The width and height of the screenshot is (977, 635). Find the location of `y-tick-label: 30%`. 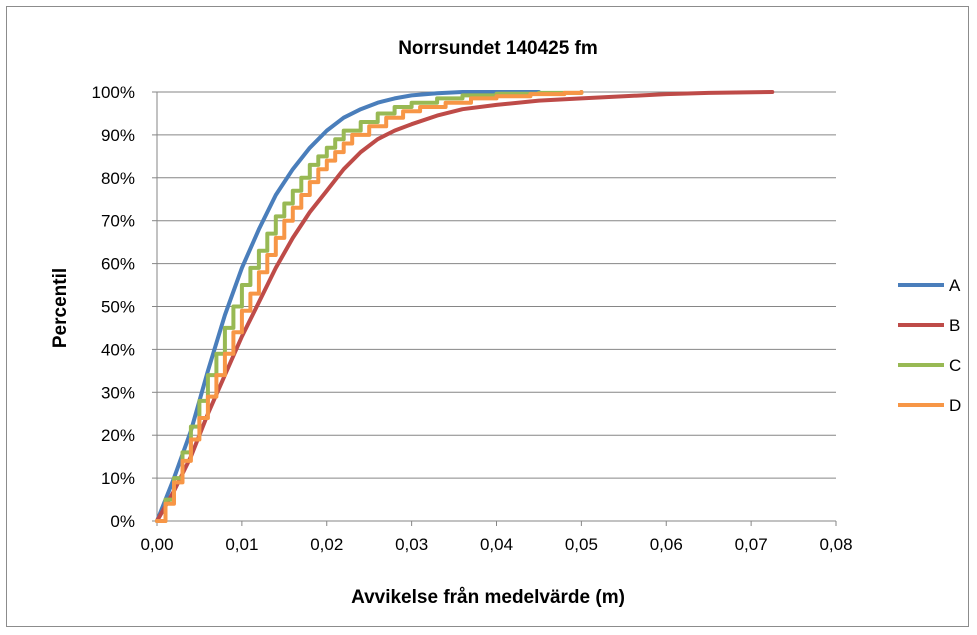

y-tick-label: 30% is located at coordinates (118, 392).